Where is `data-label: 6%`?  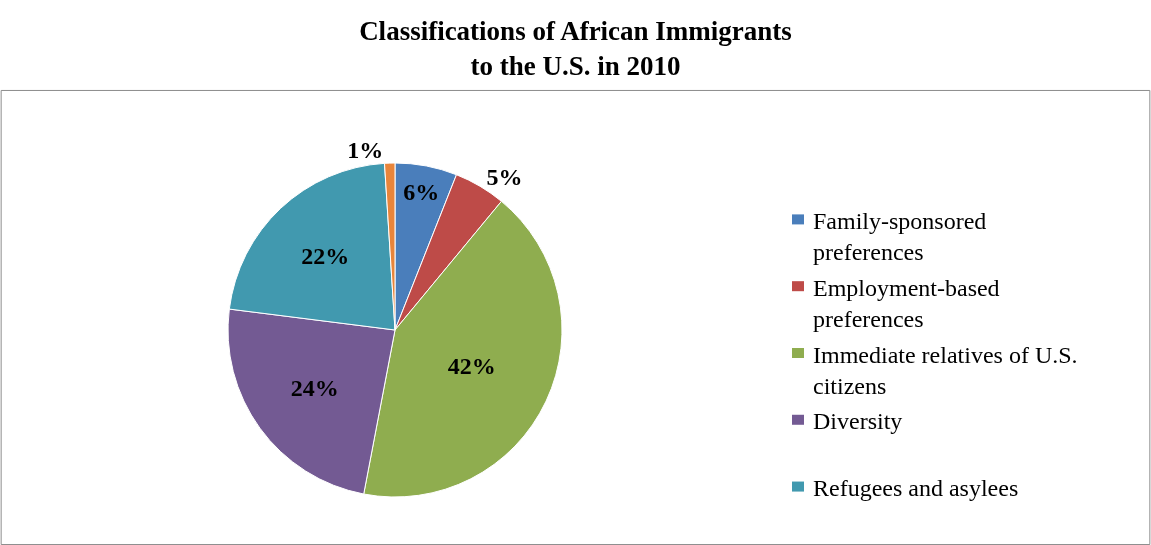
data-label: 6% is located at coordinates (421, 191).